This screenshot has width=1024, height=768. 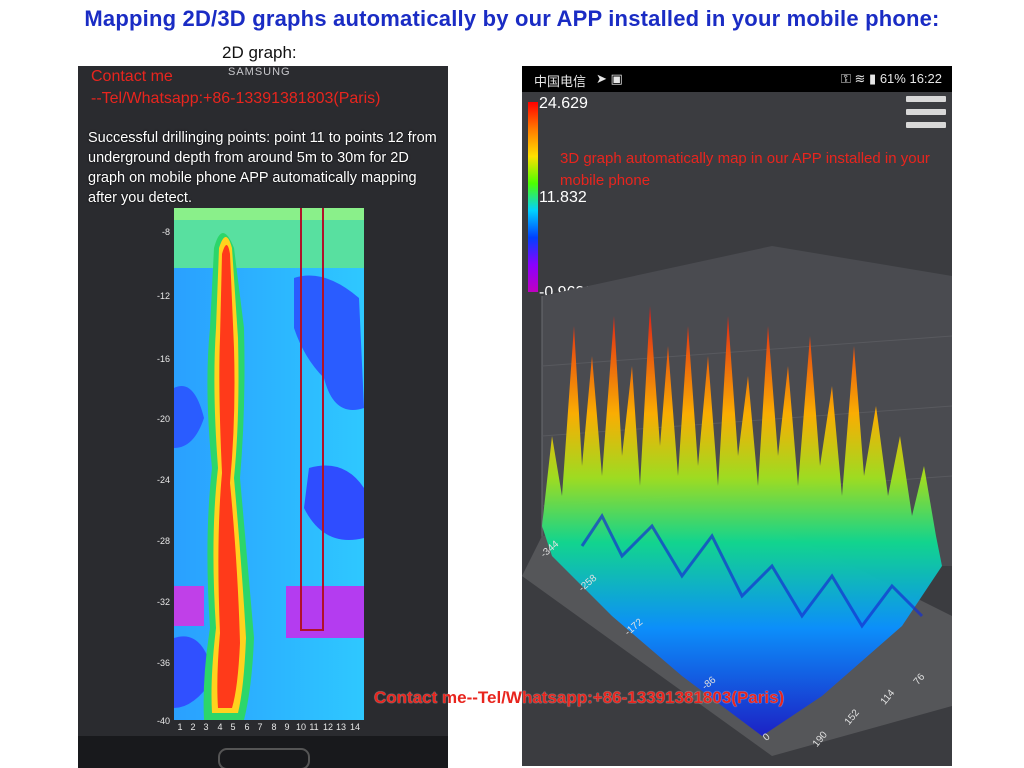 What do you see at coordinates (560, 81) in the screenshot?
I see `carrier-label: 中国电信` at bounding box center [560, 81].